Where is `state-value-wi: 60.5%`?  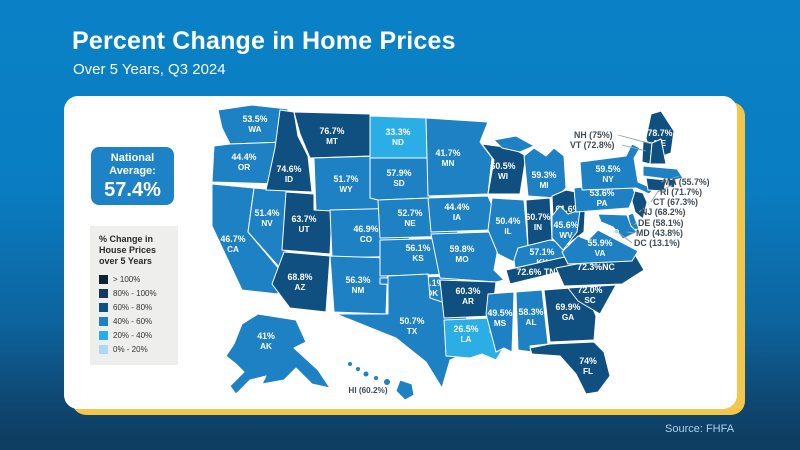 state-value-wi: 60.5% is located at coordinates (503, 166).